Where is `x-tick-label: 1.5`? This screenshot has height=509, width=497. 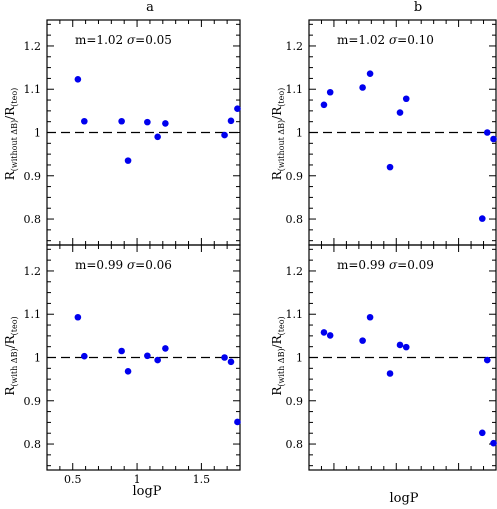 x-tick-label: 1.5 is located at coordinates (202, 479).